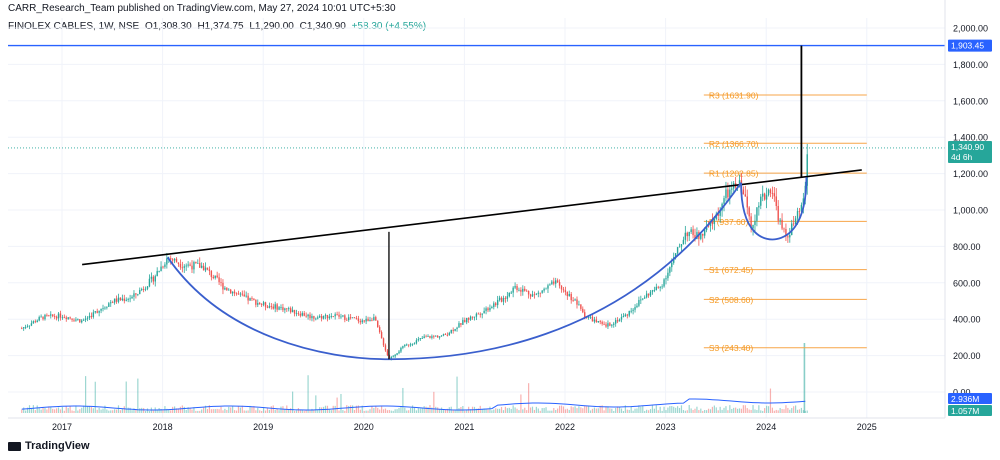 This screenshot has width=1000, height=460. What do you see at coordinates (970, 138) in the screenshot?
I see `price-tick-label: 1,400.00` at bounding box center [970, 138].